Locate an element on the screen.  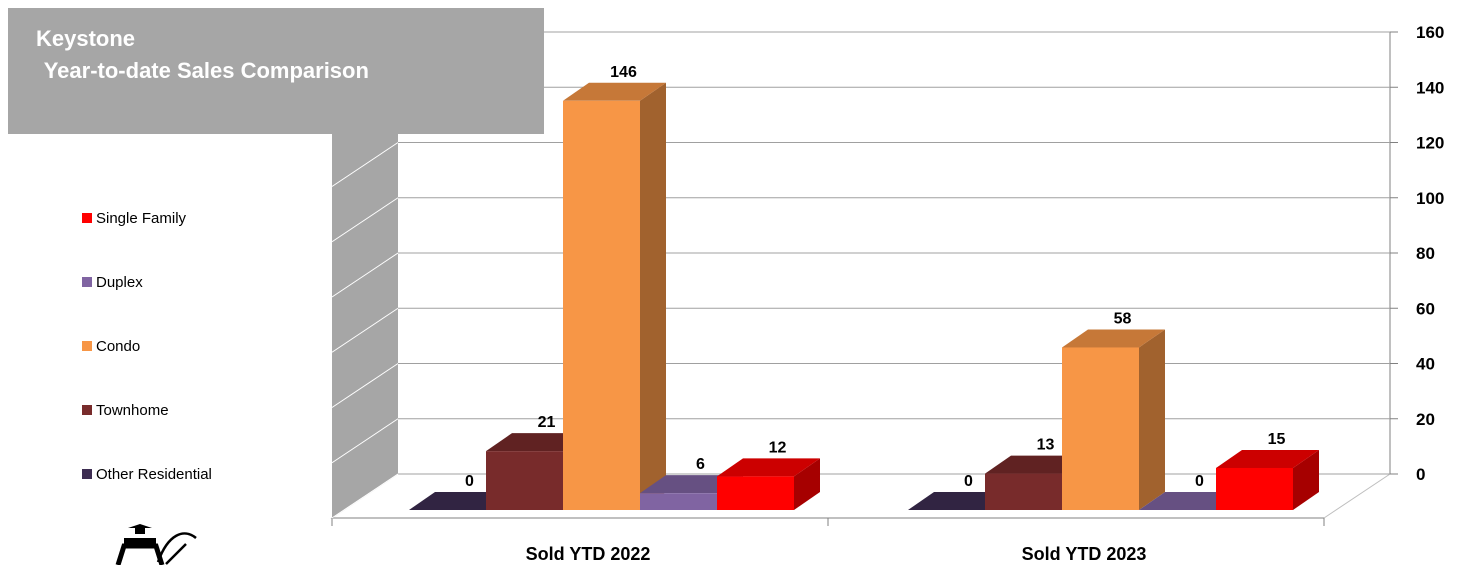
y-tick-label: 60 is located at coordinates (1425, 308).